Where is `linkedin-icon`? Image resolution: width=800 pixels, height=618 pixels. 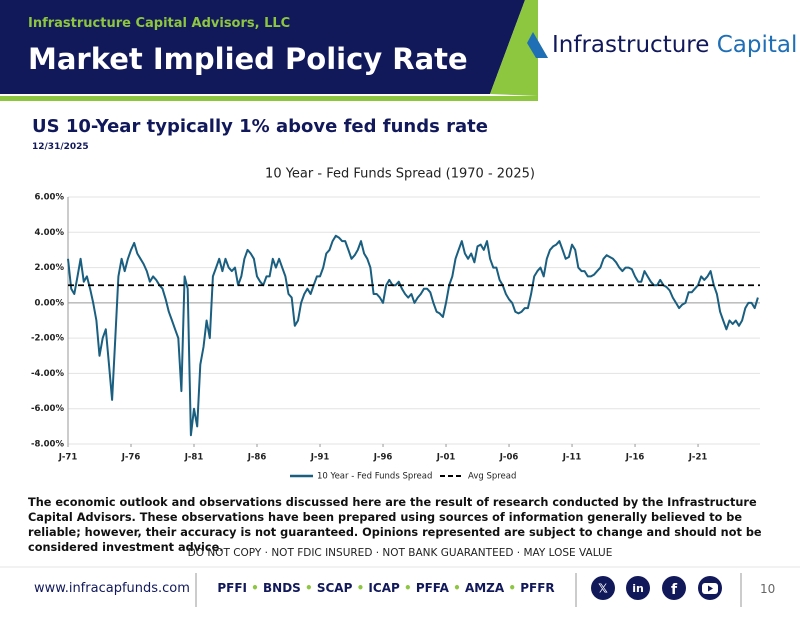 linkedin-icon is located at coordinates (638, 588).